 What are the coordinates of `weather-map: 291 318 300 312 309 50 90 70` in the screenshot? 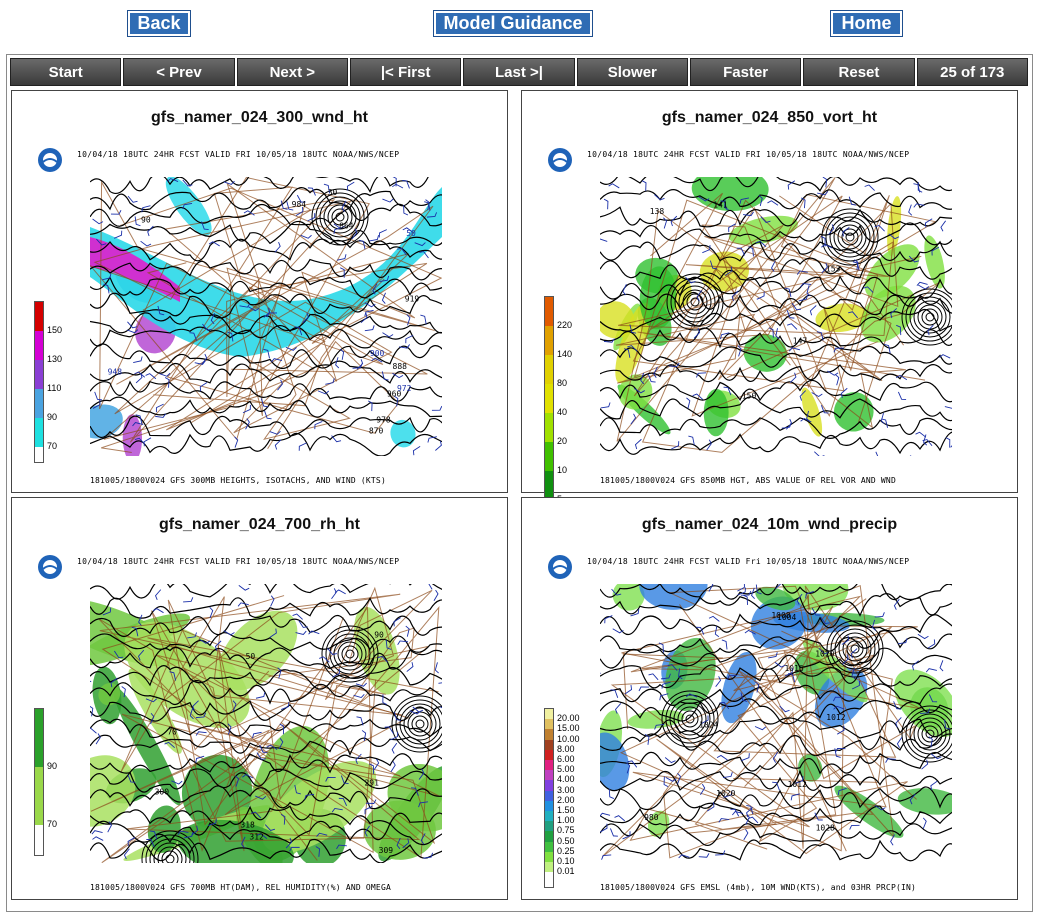 It's located at (266, 723).